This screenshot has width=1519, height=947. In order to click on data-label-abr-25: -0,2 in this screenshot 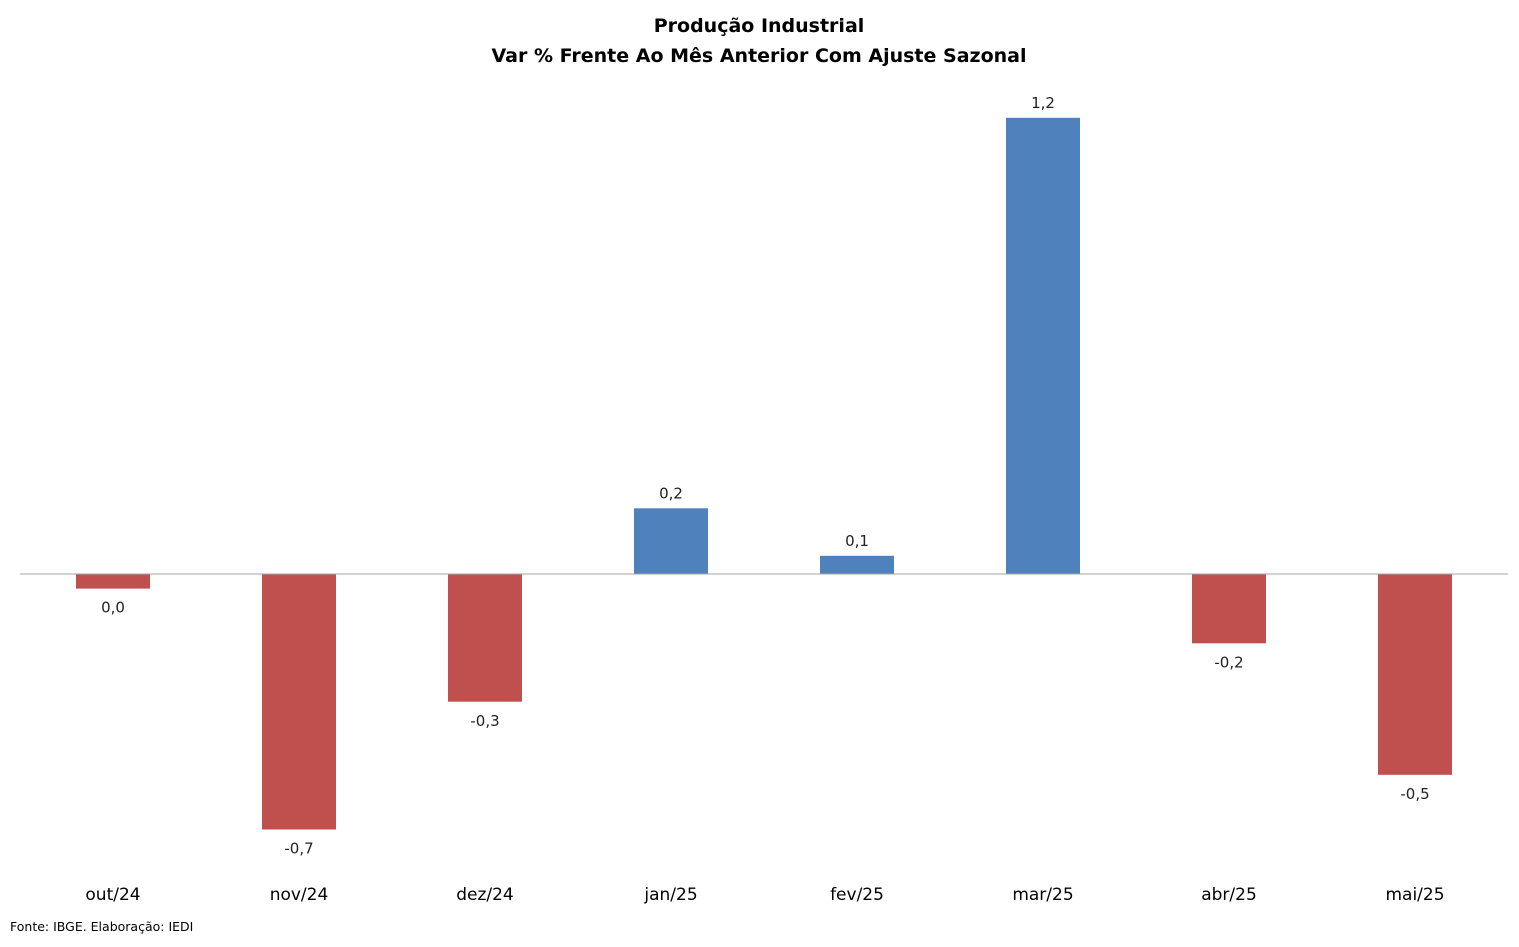, I will do `click(1228, 662)`.